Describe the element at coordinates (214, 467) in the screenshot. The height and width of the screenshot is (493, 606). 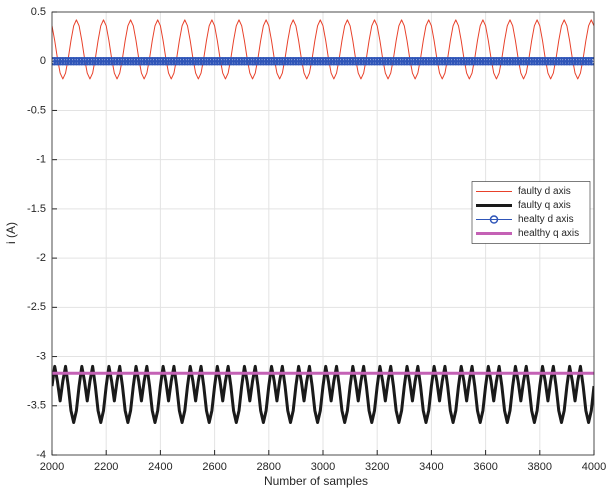
I see `x-tick-label: 2600` at that location.